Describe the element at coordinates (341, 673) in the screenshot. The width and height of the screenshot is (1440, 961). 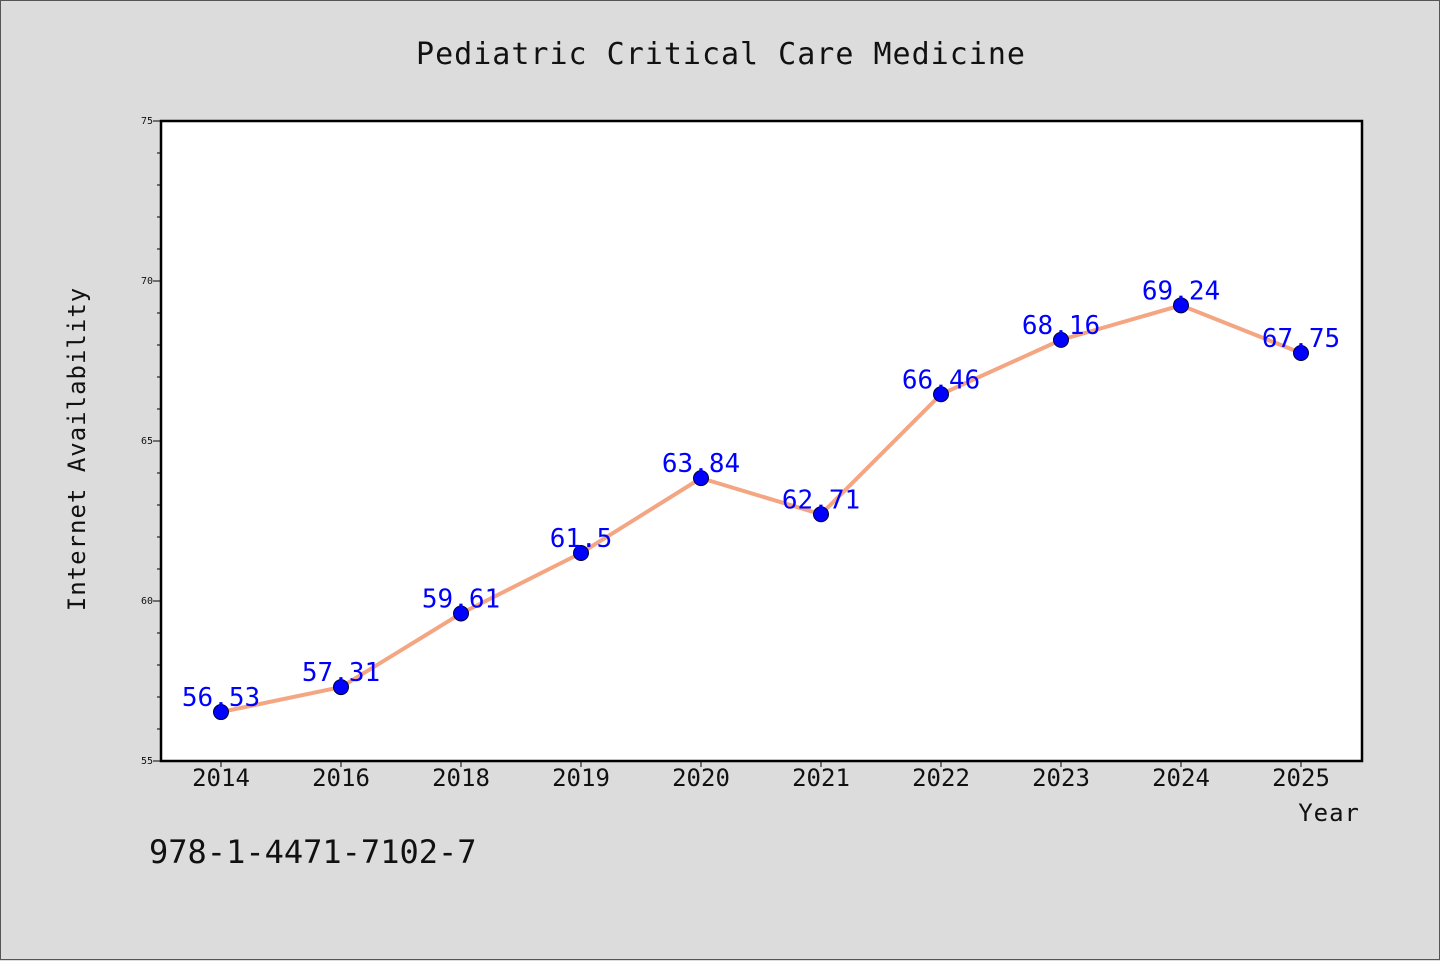
I see `data-label: 57.31` at that location.